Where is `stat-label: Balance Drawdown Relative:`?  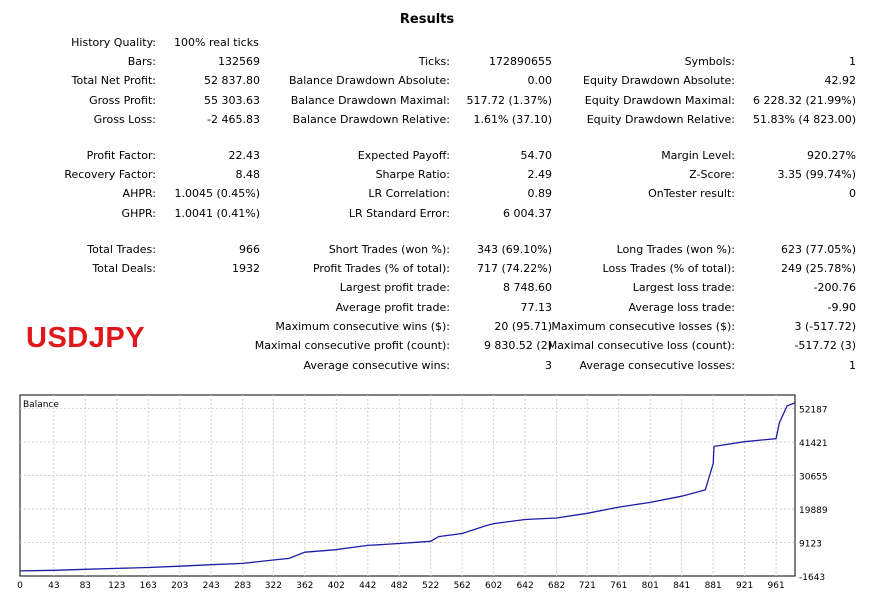
stat-label: Balance Drawdown Relative: is located at coordinates (371, 119).